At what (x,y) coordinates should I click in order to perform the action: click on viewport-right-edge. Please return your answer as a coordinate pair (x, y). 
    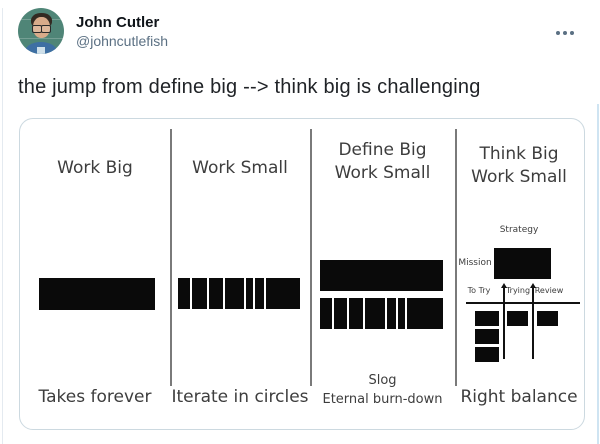
    Looking at the image, I should click on (598, 274).